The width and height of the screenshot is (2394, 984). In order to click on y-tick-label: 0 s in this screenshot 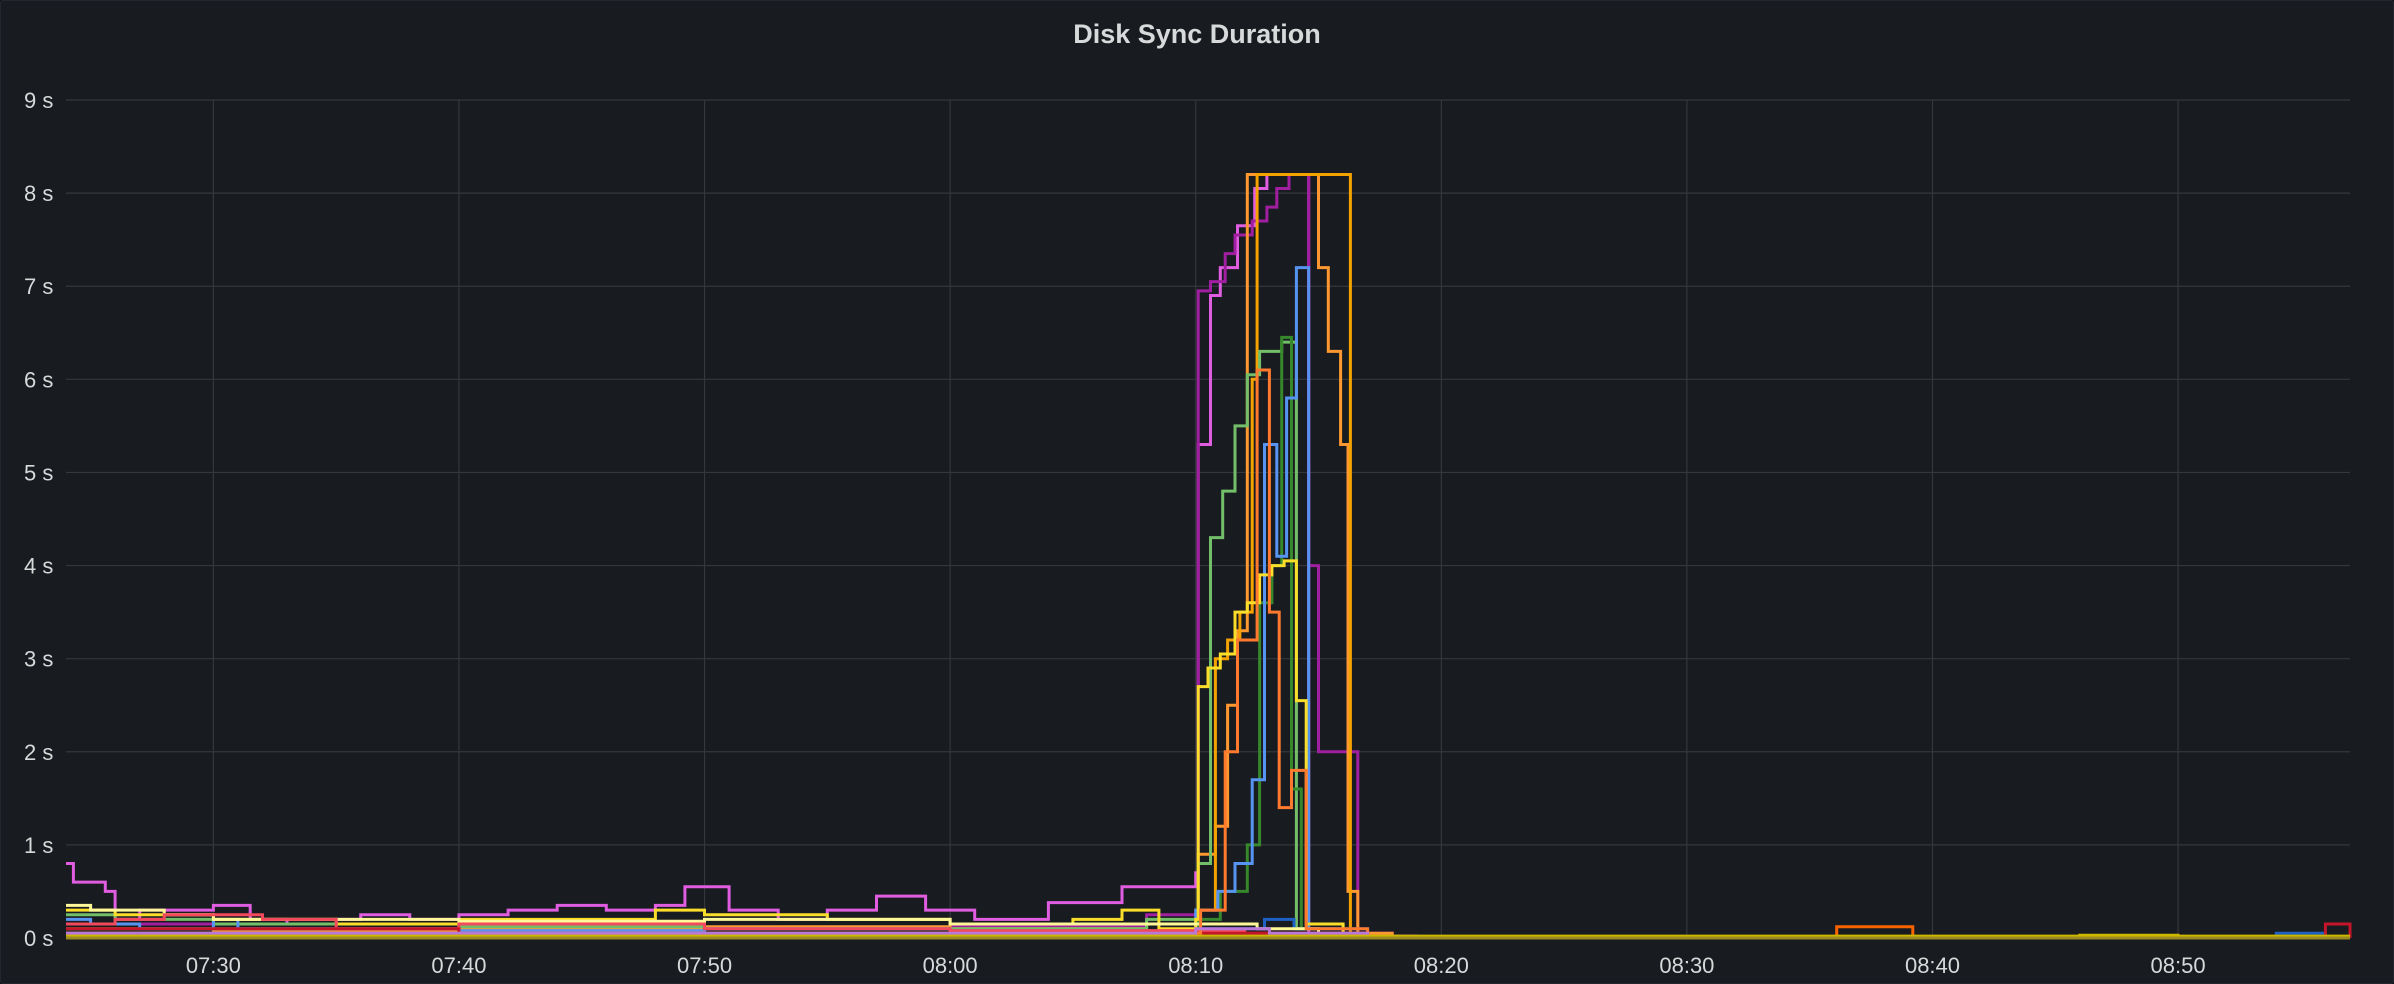, I will do `click(38, 938)`.